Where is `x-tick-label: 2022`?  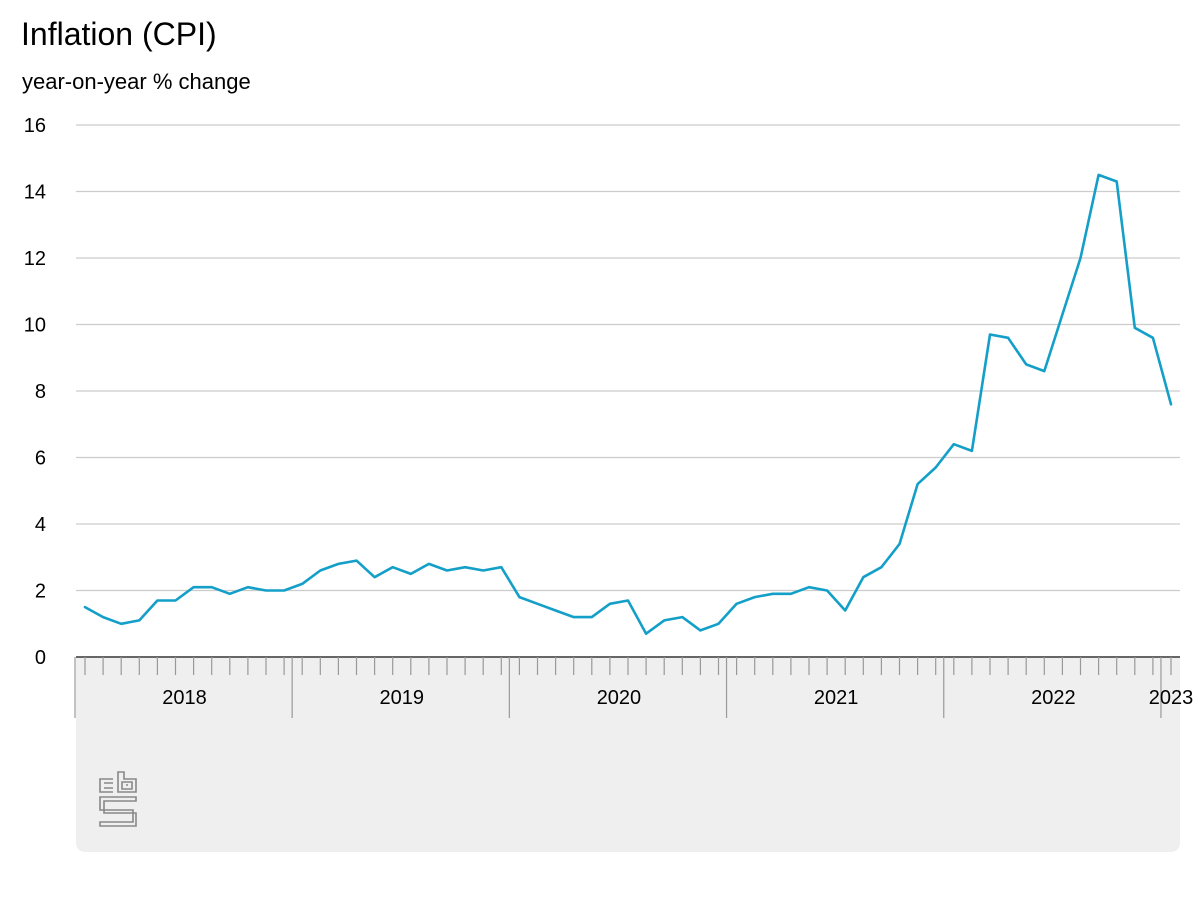
x-tick-label: 2022 is located at coordinates (1053, 698).